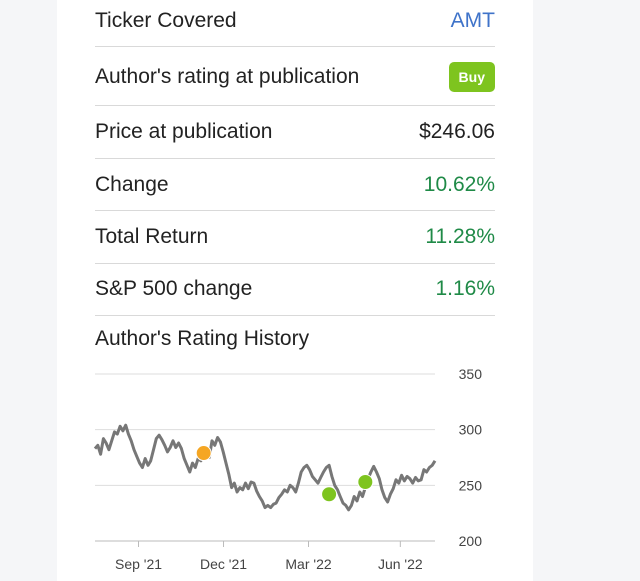 The image size is (640, 581). Describe the element at coordinates (471, 541) in the screenshot. I see `y-tick-label: 200` at that location.